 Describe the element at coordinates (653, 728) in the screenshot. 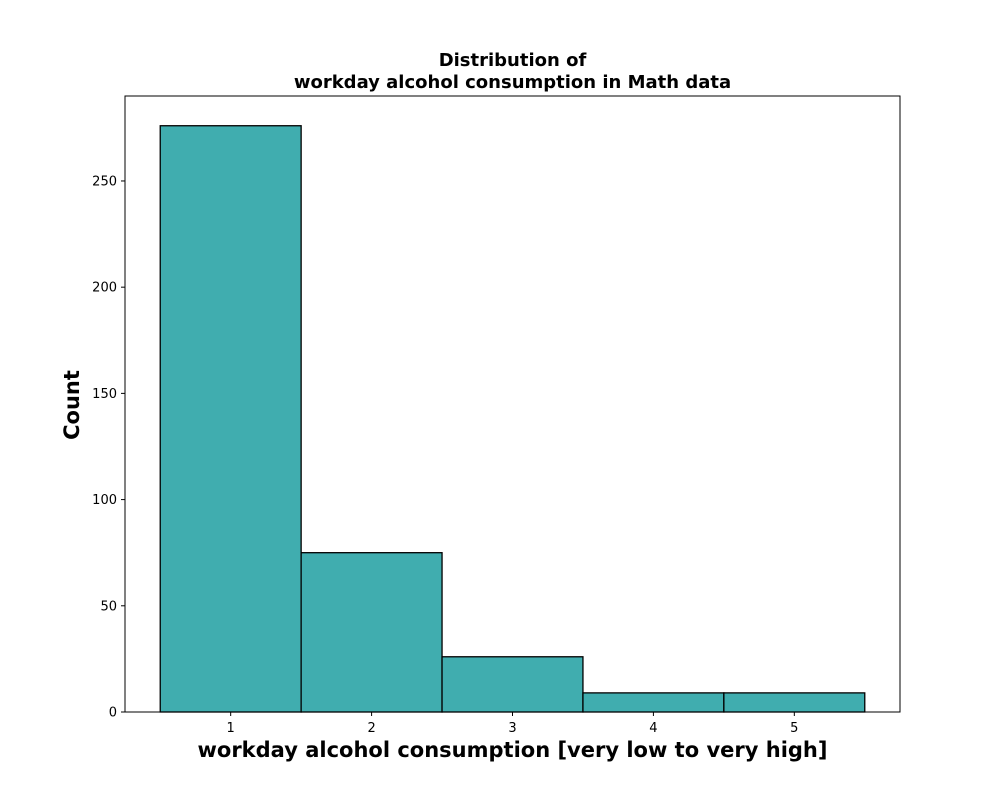

I see `x-tick-label: 4` at that location.